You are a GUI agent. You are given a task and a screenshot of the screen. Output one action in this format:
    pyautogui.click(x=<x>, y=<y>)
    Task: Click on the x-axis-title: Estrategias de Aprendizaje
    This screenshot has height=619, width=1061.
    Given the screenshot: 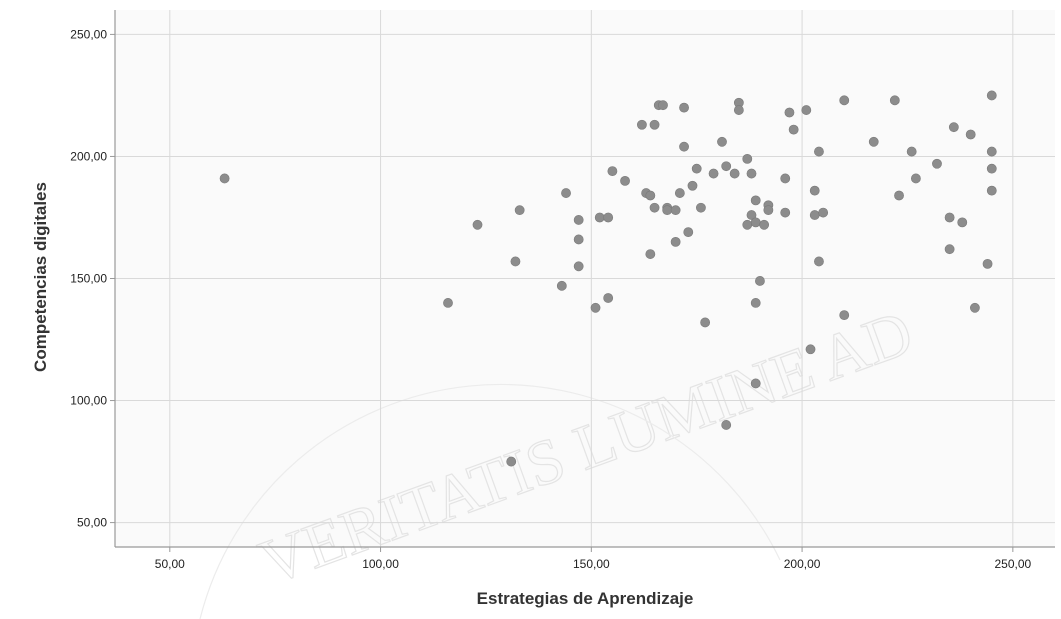 What is the action you would take?
    pyautogui.click(x=585, y=598)
    